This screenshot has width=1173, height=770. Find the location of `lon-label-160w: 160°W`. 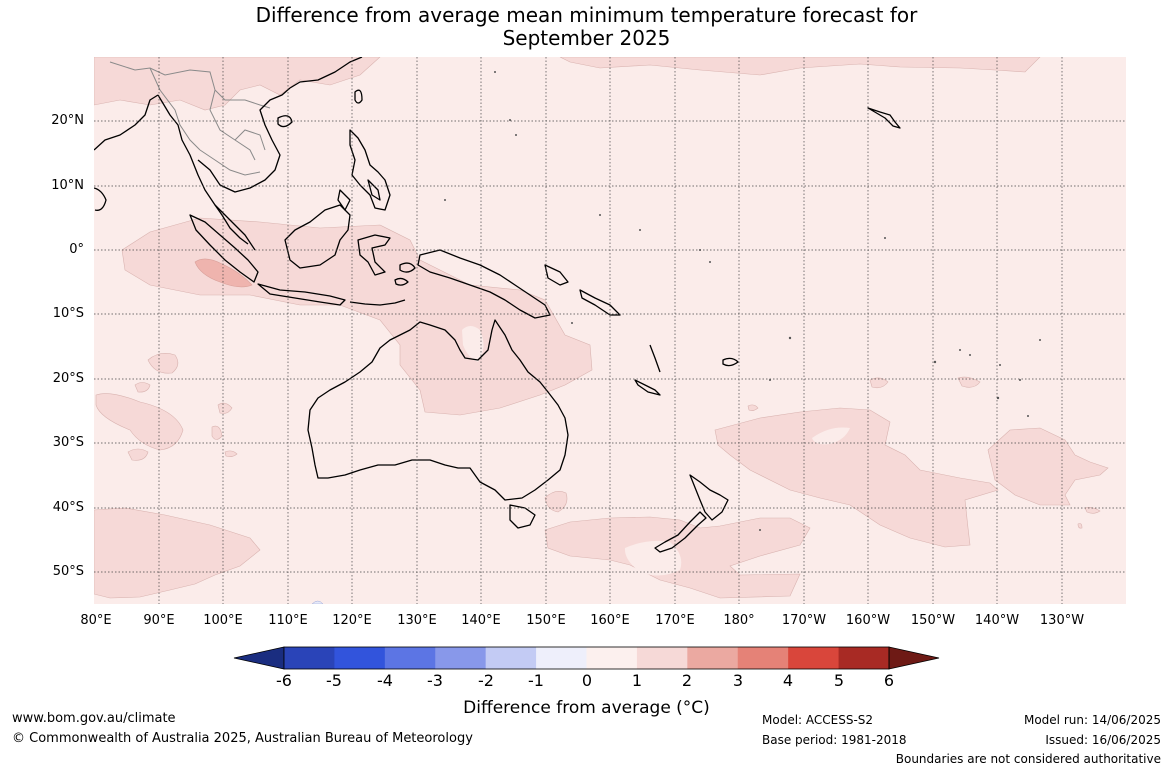

lon-label-160w: 160°W is located at coordinates (868, 620).